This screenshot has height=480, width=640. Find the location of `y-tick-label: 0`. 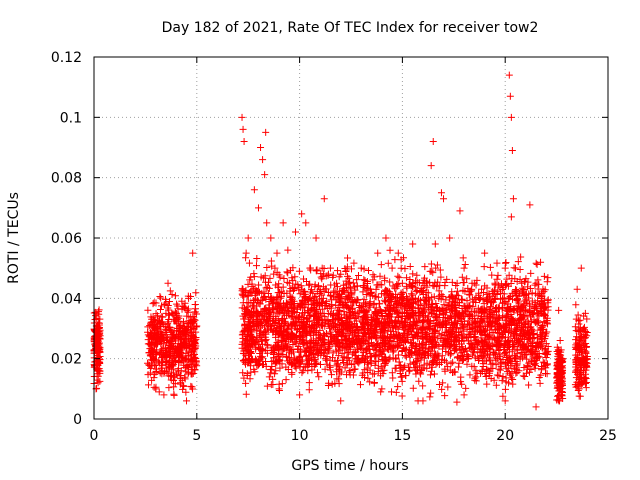

y-tick-label: 0 is located at coordinates (77, 420).